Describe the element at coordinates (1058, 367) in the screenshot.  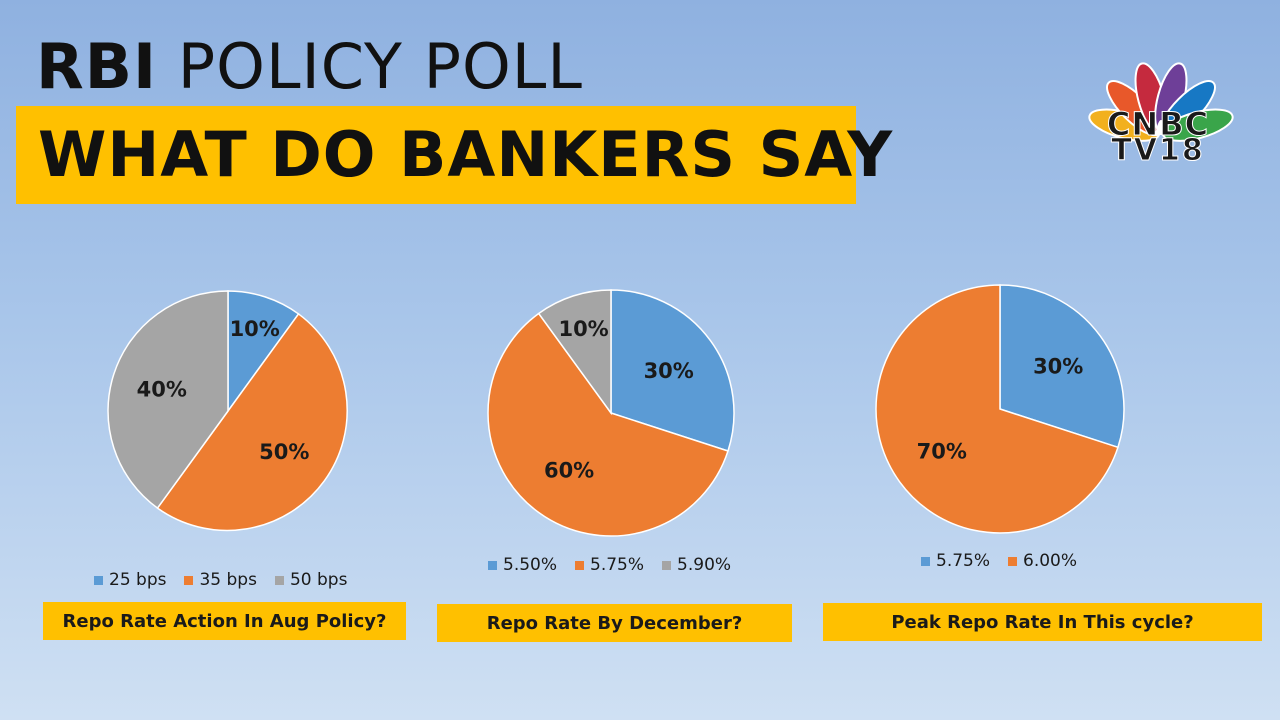
I see `data-label-5-75: 30%` at that location.